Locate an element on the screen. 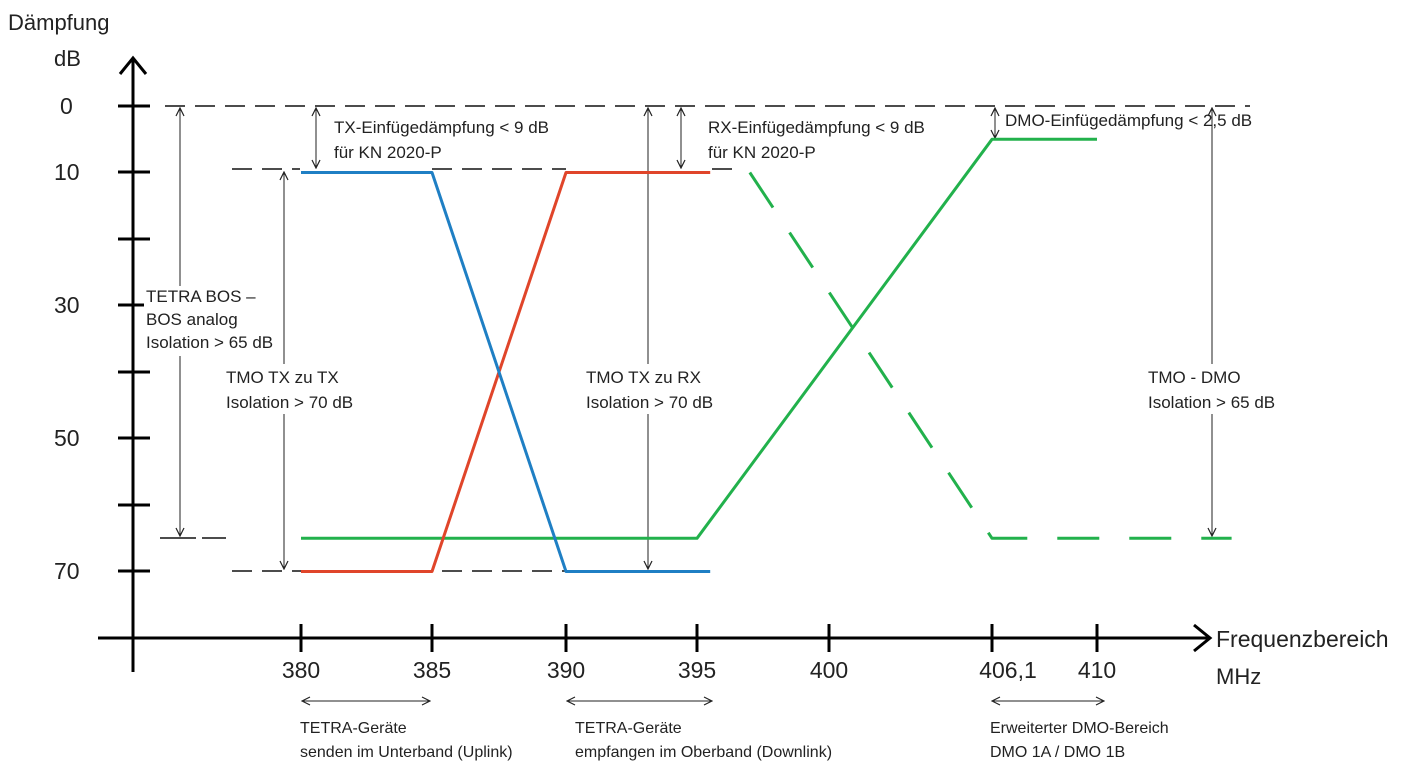 The image size is (1424, 763). y-ticks is located at coordinates (134, 338).